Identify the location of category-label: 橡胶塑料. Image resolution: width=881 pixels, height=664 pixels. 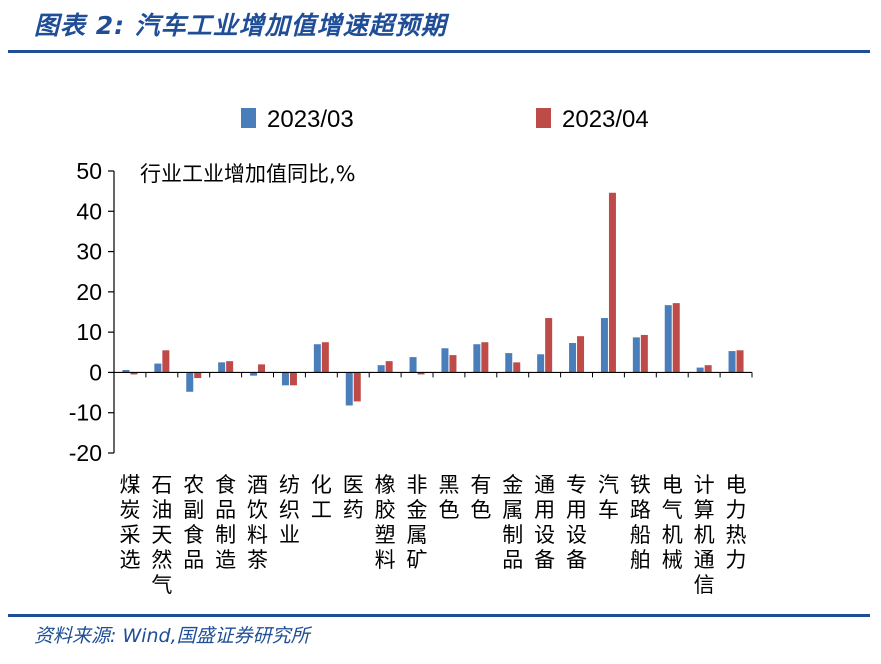
(385, 522).